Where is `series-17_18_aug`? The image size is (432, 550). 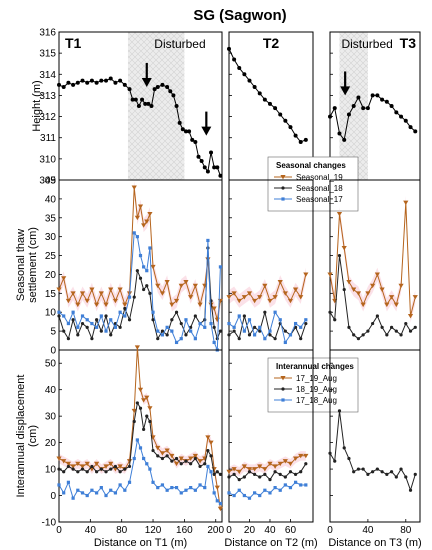
series-17_18_aug is located at coordinates (140, 472).